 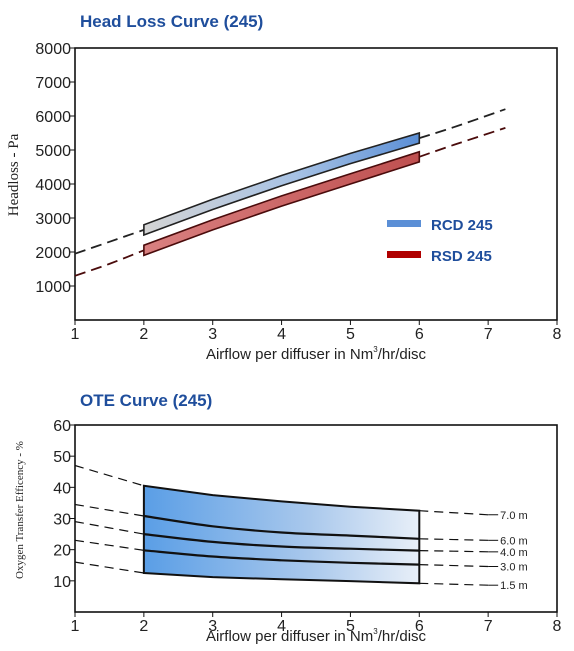 I want to click on ote-y-tick-label: 10, so click(x=62, y=582).